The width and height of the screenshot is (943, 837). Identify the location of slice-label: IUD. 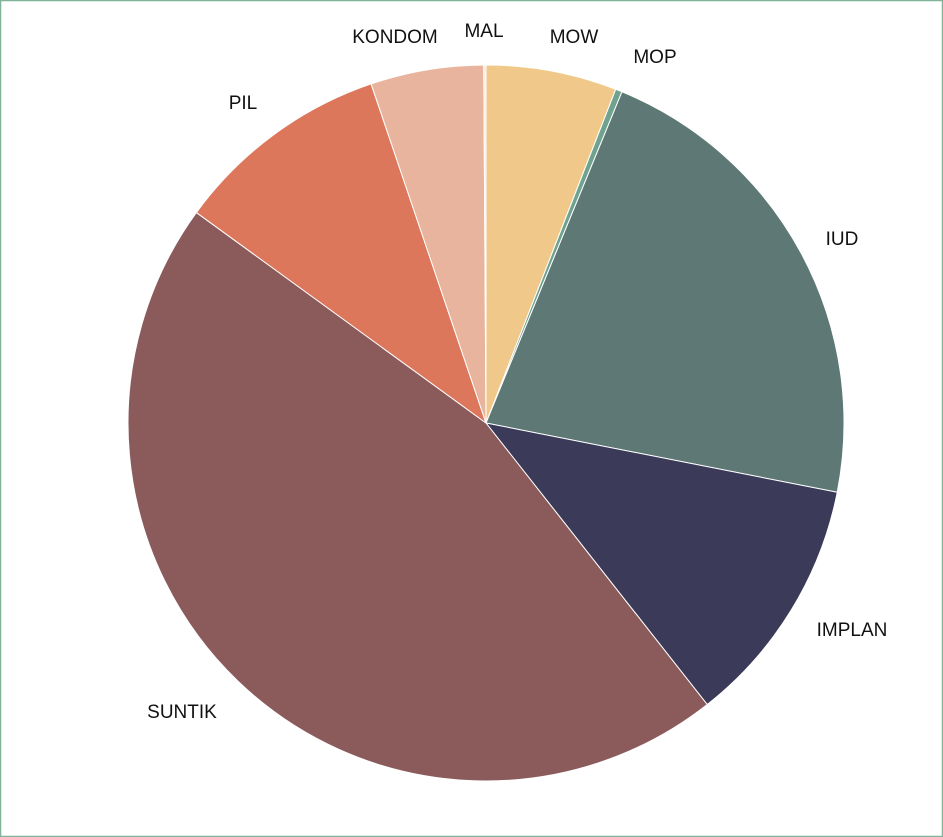
(842, 239).